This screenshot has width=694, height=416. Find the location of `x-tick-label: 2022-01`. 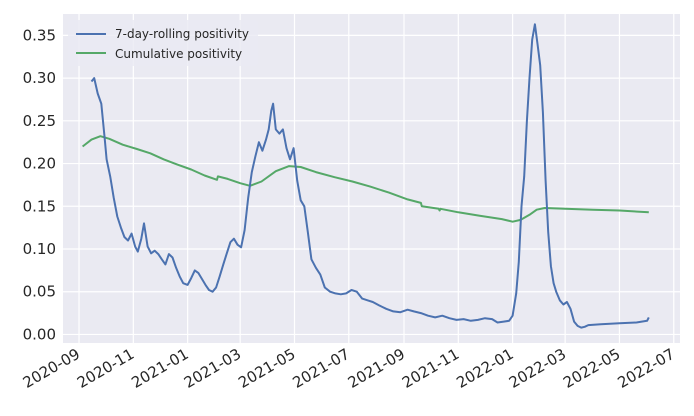

x-tick-label: 2022-01 is located at coordinates (484, 368).